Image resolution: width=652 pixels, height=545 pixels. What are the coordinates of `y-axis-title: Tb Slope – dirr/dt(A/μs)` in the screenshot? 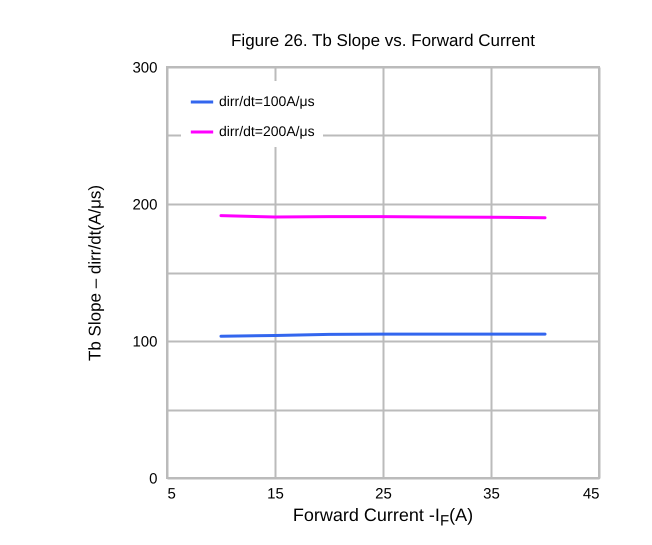 It's located at (94, 273).